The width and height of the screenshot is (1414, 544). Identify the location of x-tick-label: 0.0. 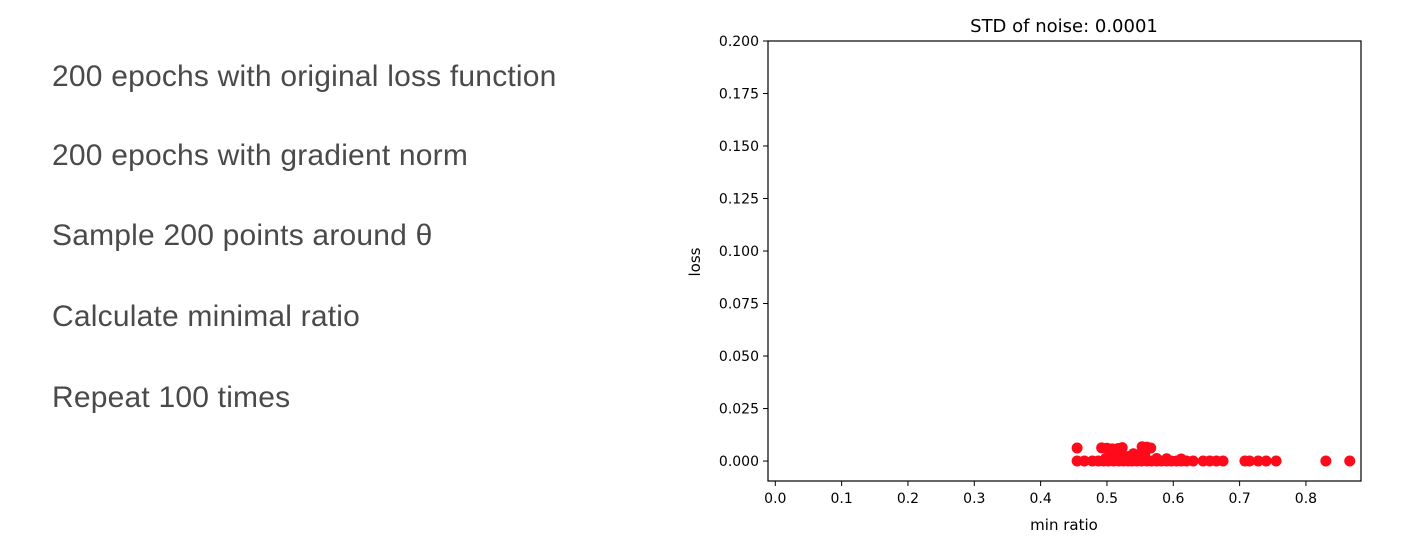
(775, 499).